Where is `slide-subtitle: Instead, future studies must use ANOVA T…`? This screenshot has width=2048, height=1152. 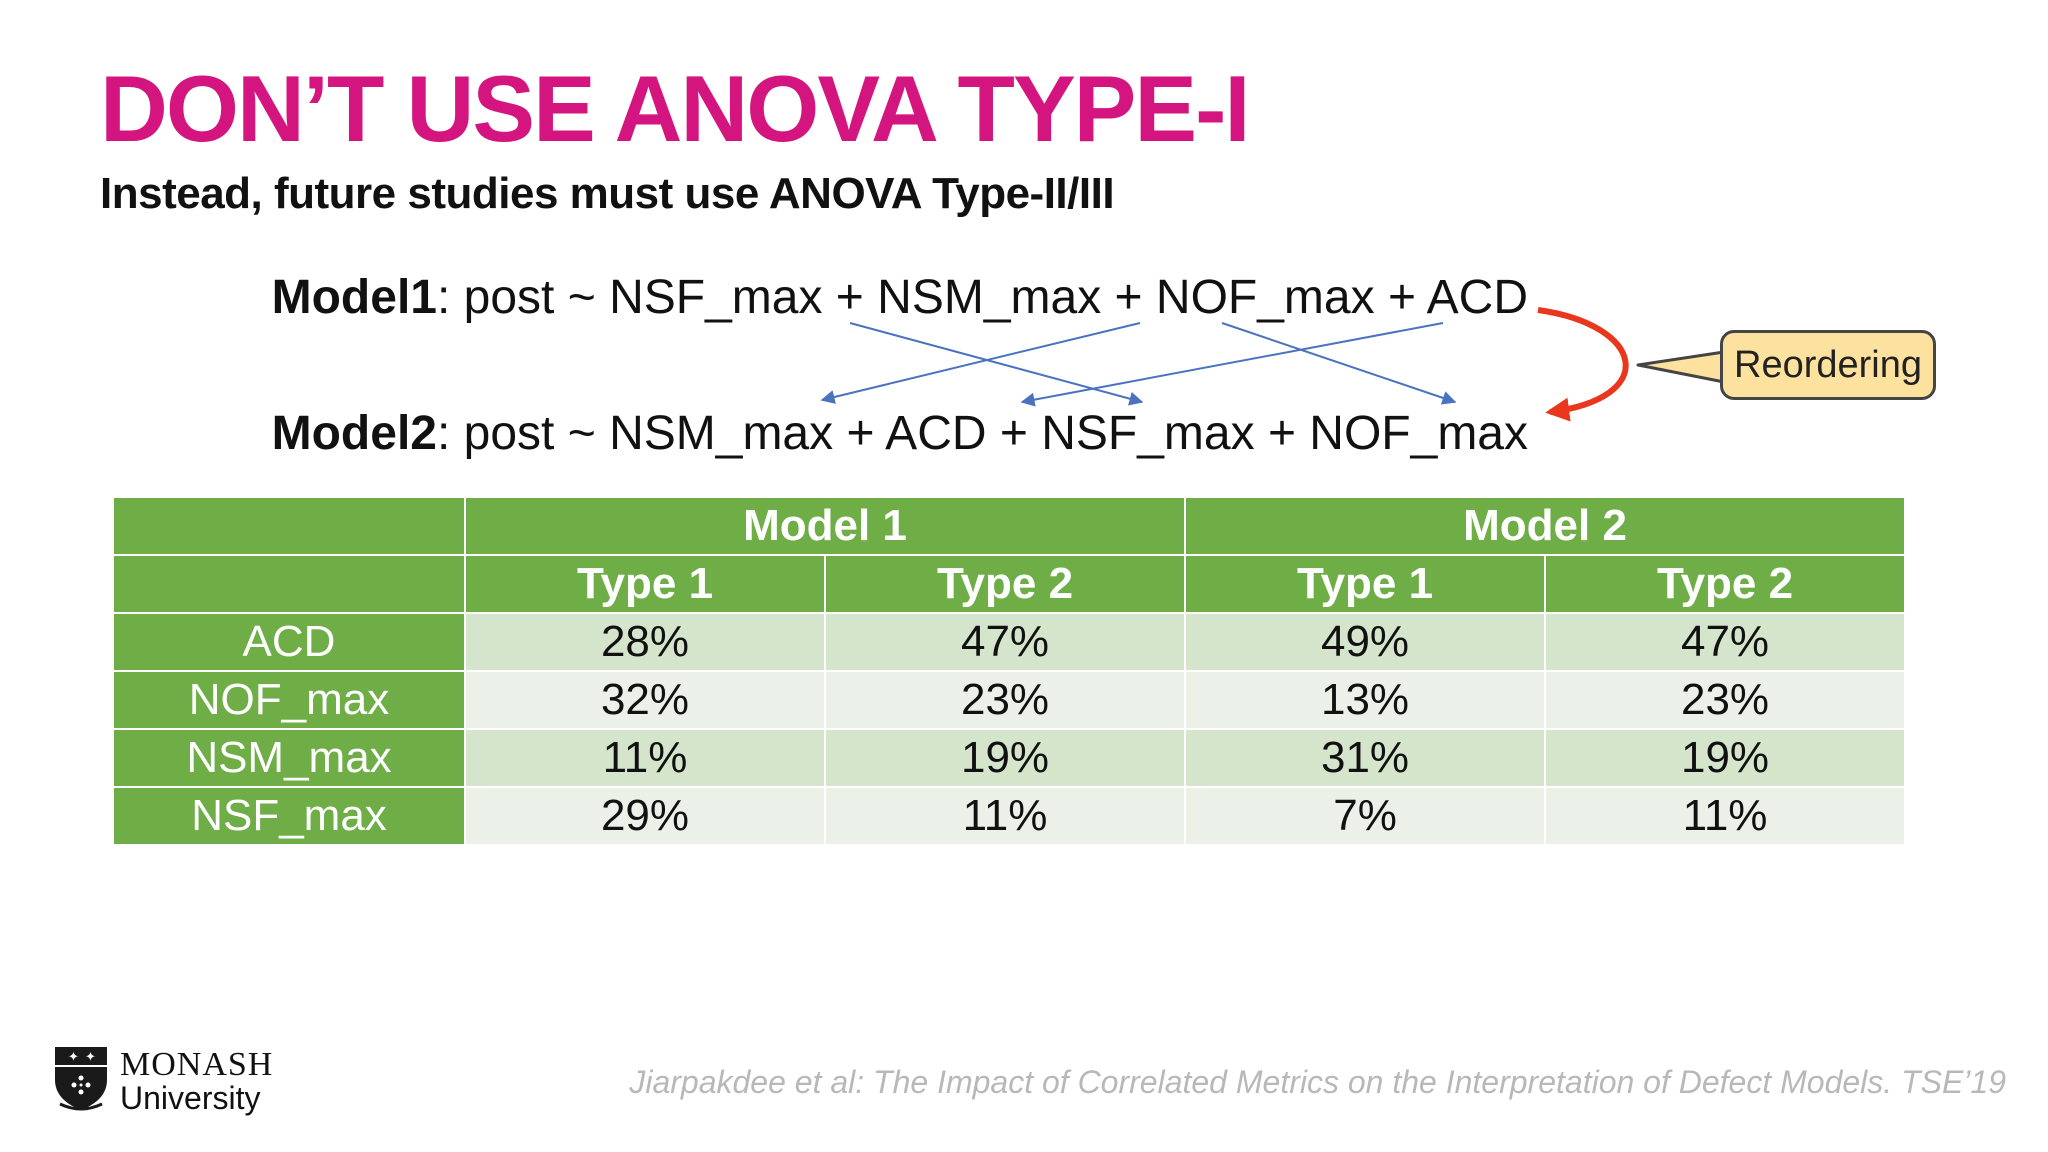 slide-subtitle: Instead, future studies must use ANOVA T… is located at coordinates (607, 193).